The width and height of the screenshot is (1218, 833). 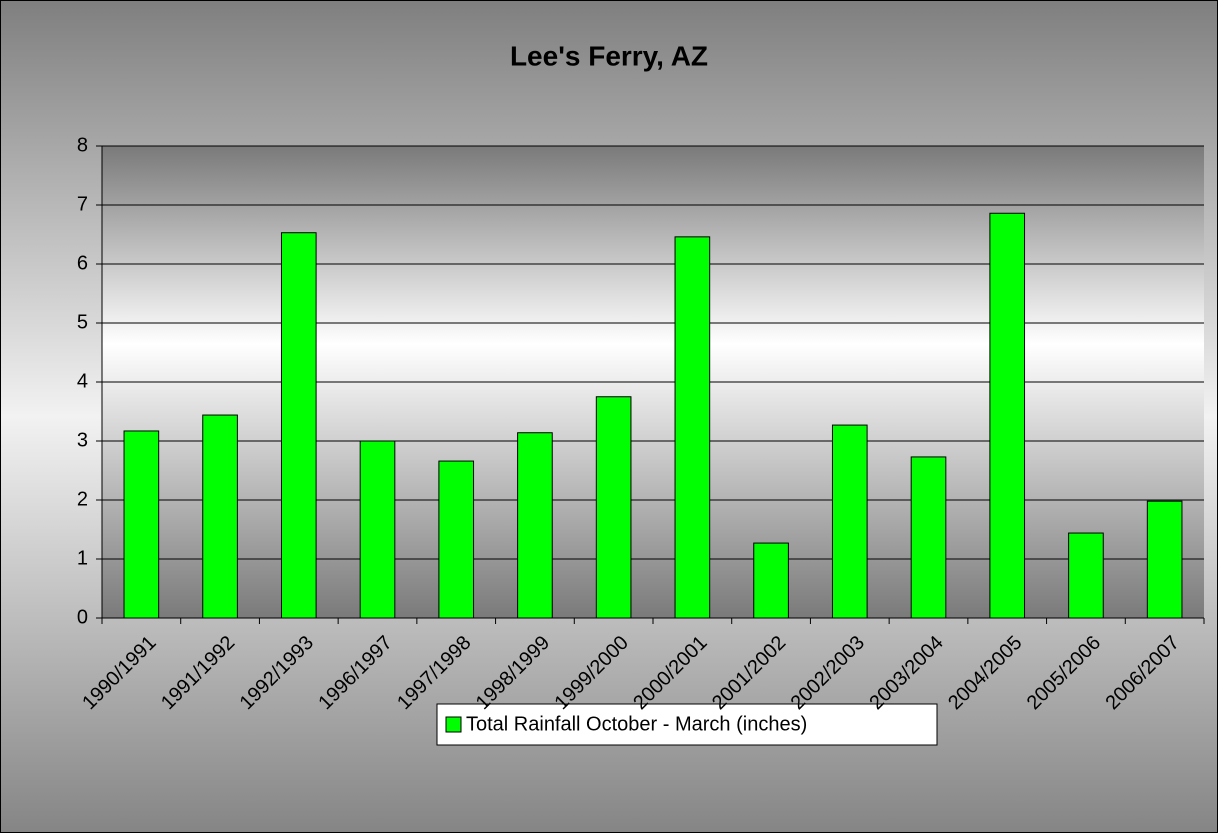 What do you see at coordinates (82, 499) in the screenshot?
I see `y-tick-label: 2` at bounding box center [82, 499].